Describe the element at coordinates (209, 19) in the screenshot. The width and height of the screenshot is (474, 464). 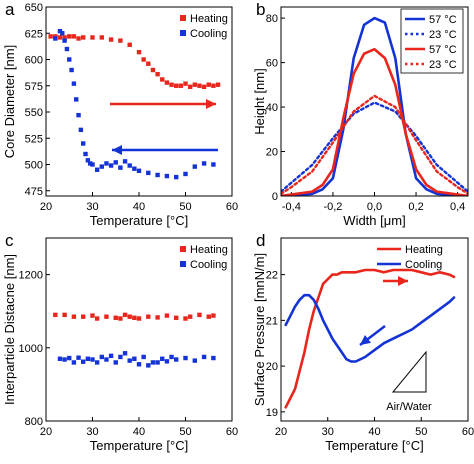
I see `legend-label: Heating` at that location.